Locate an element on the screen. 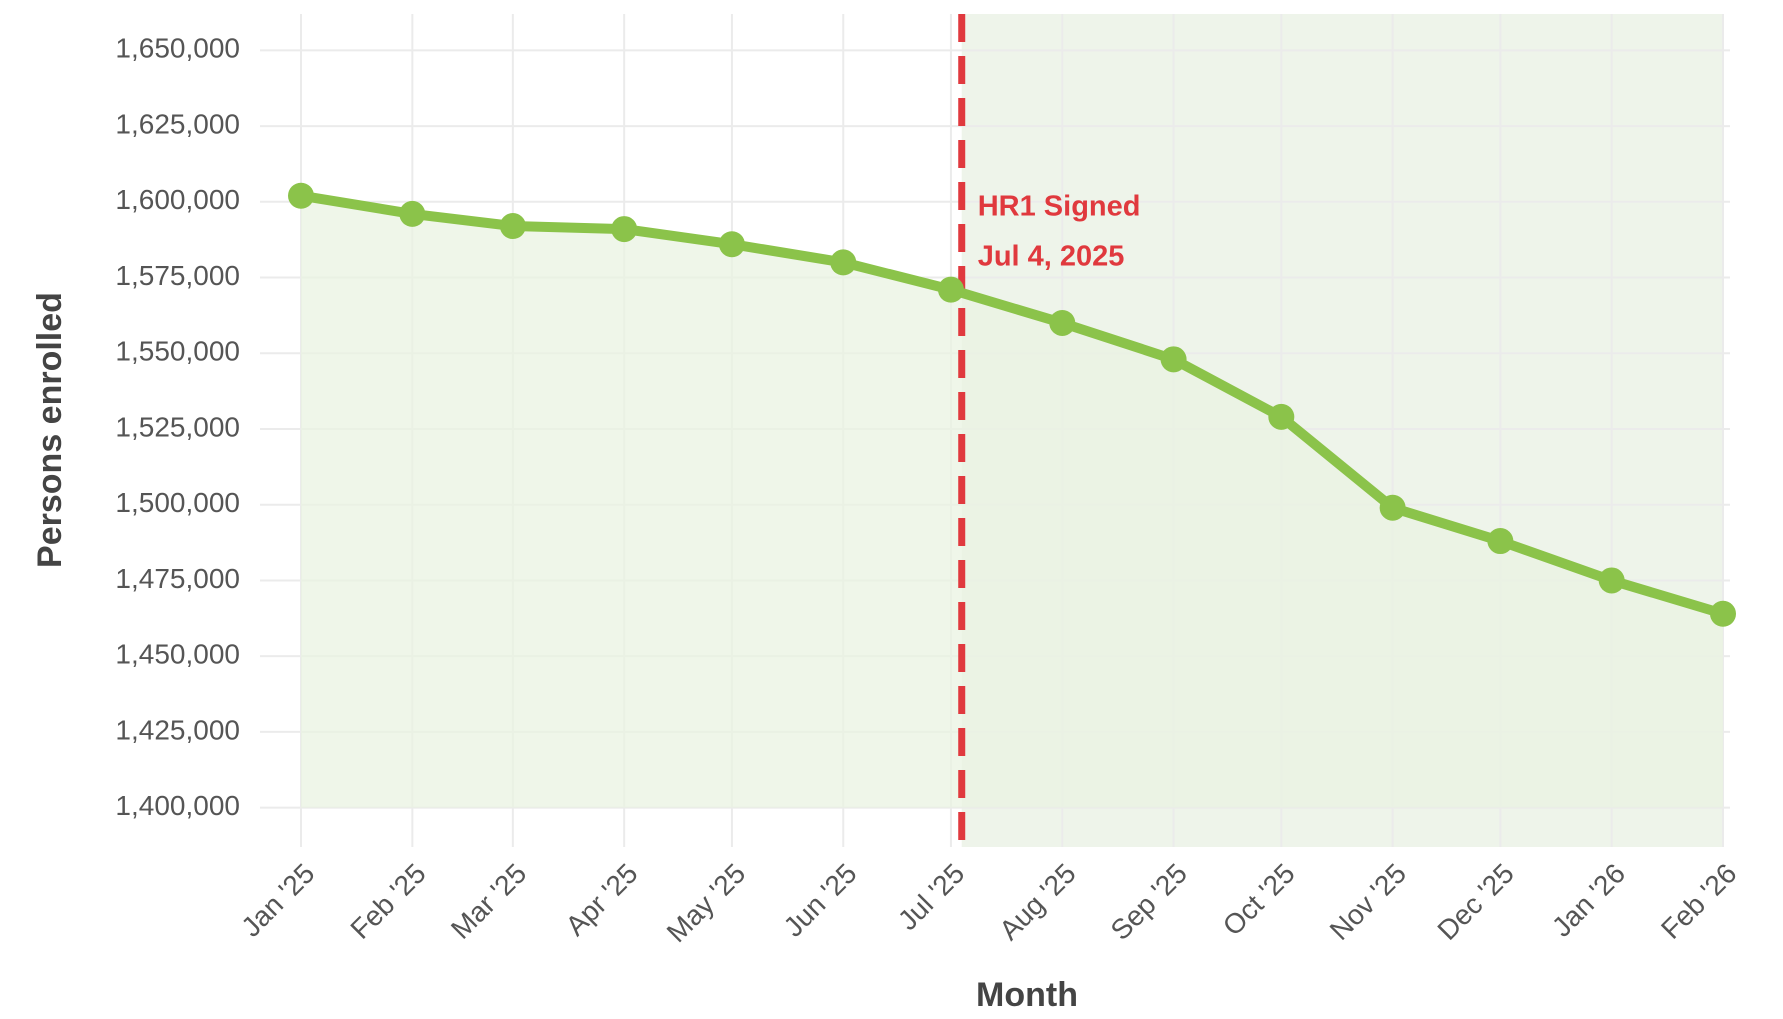  y-tick-label: 1,600,000 is located at coordinates (177, 199).